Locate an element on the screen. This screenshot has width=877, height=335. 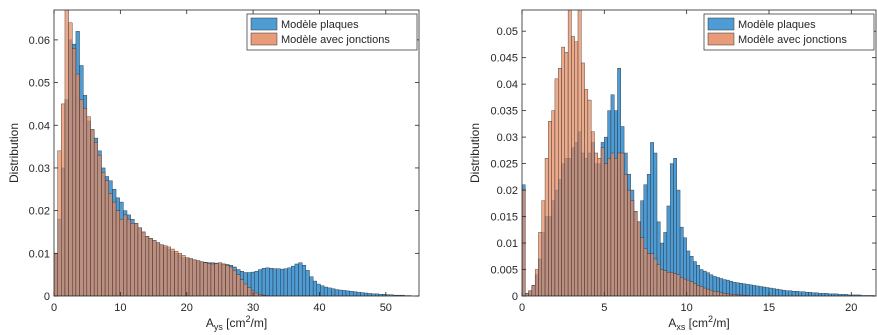
legend: Modèle plaques Modèle avec jonctions is located at coordinates (332, 32).